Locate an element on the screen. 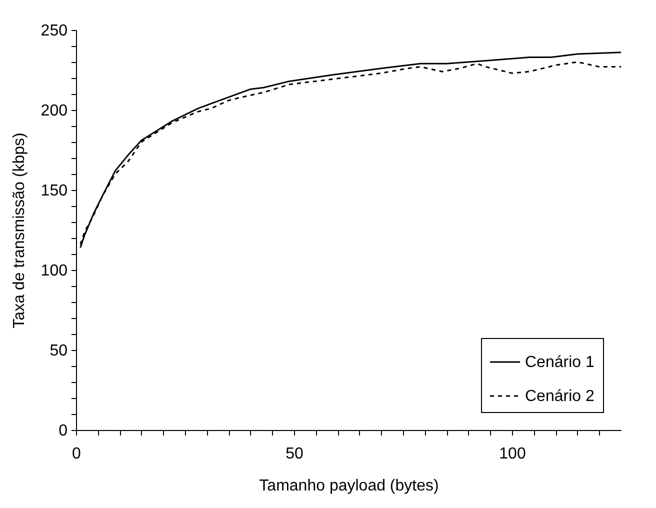  y-tick-label: 50 is located at coordinates (59, 351).